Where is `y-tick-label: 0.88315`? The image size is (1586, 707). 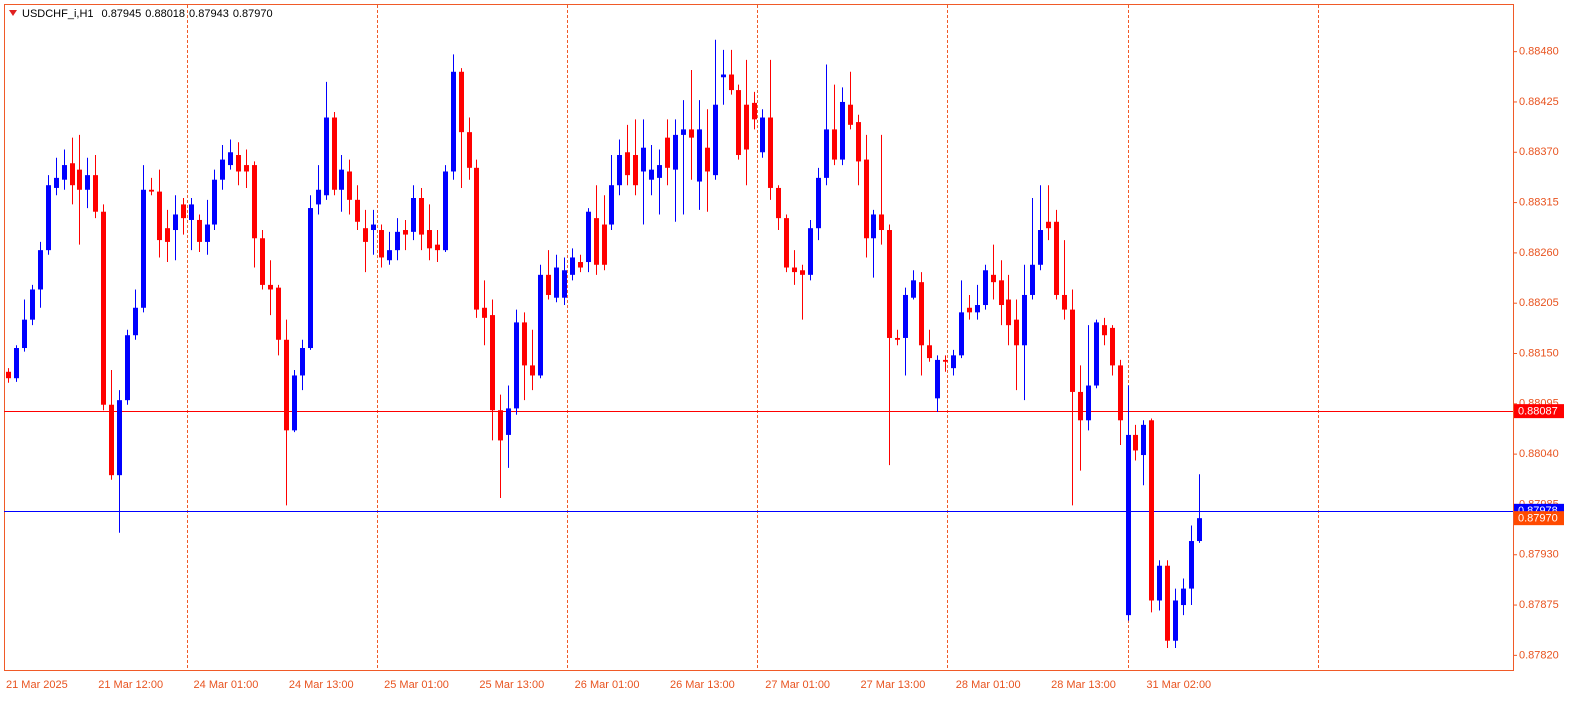 y-tick-label: 0.88315 is located at coordinates (1539, 202).